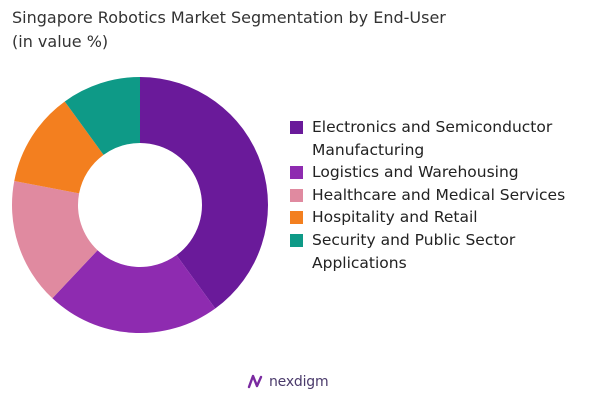 The image size is (597, 402). What do you see at coordinates (255, 381) in the screenshot?
I see `nexdigm-logo-icon` at bounding box center [255, 381].